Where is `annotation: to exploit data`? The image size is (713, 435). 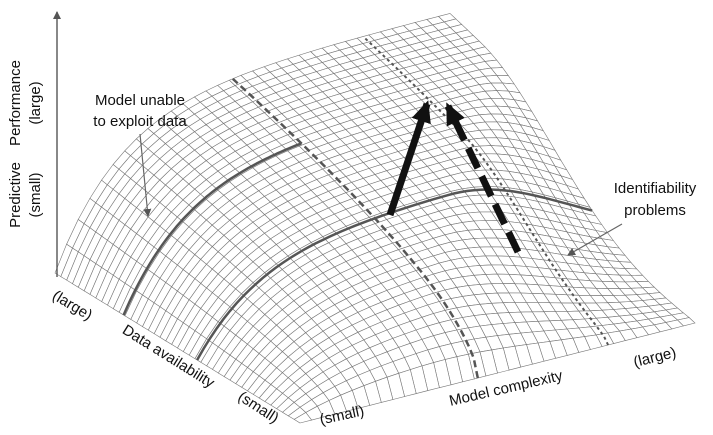
annotation: to exploit data is located at coordinates (140, 121).